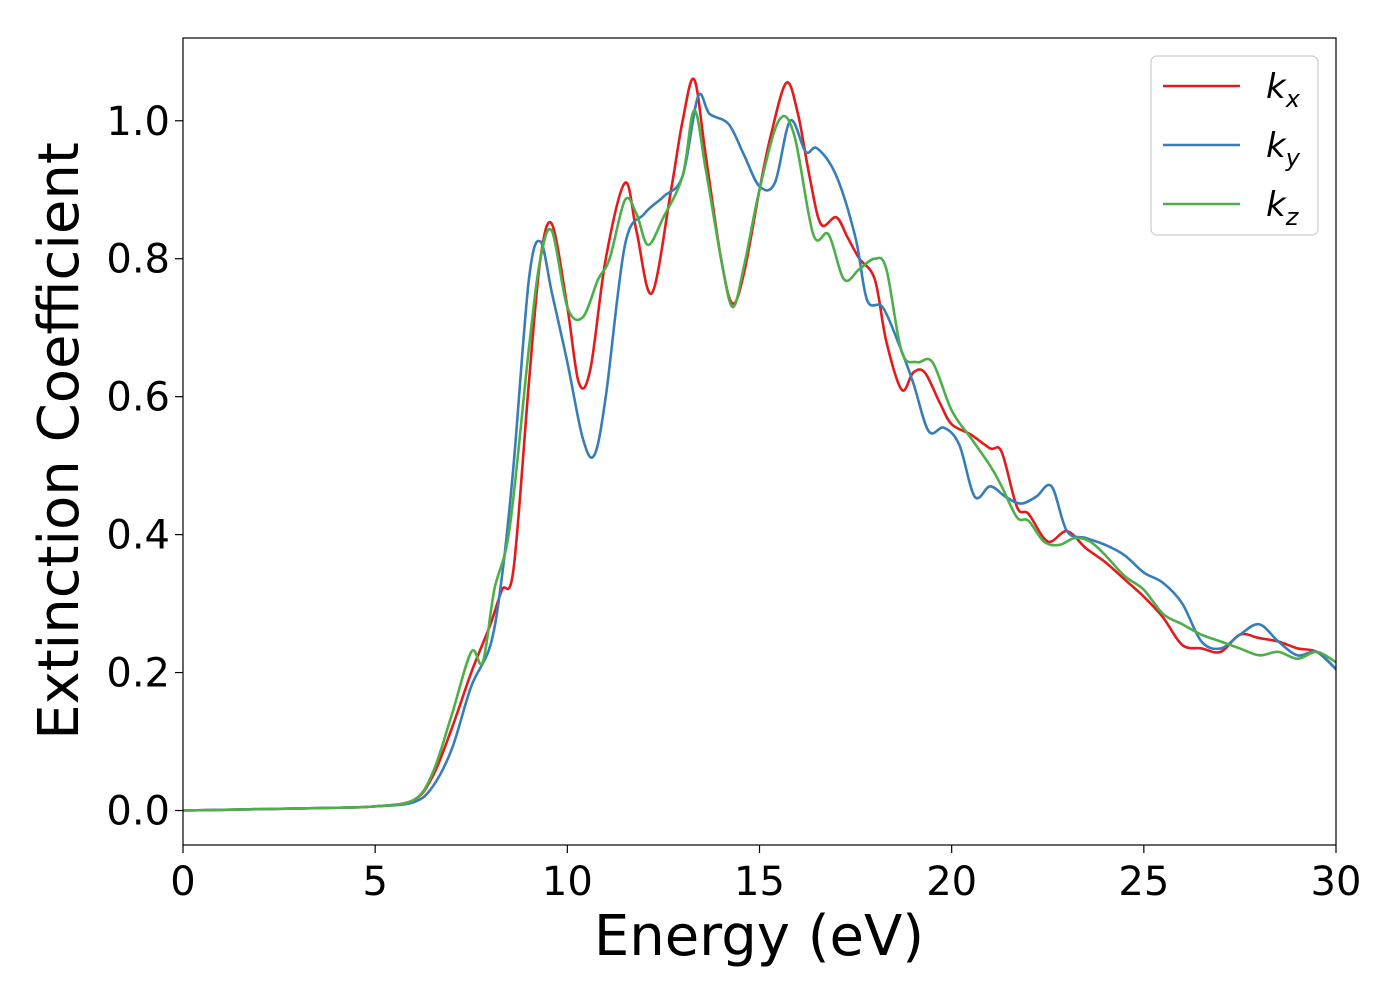  I want to click on x-axis-title: Energy (eV), so click(759, 936).